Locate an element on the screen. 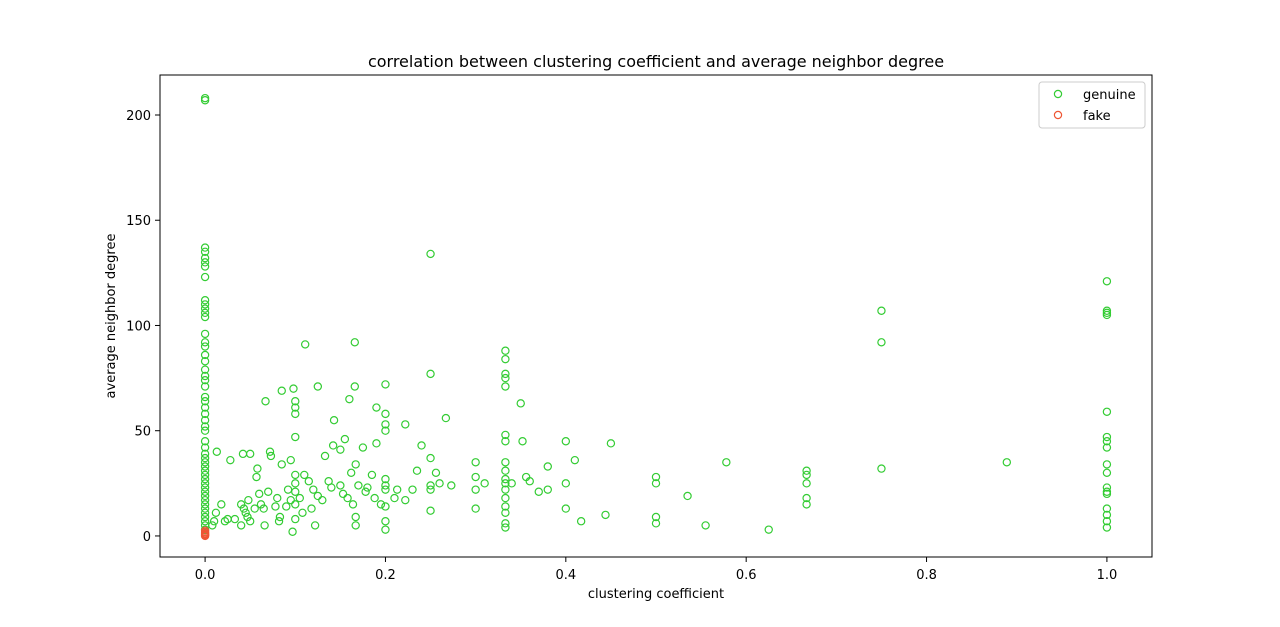 The height and width of the screenshot is (627, 1280). x-tick-label: 0.4 is located at coordinates (565, 575).